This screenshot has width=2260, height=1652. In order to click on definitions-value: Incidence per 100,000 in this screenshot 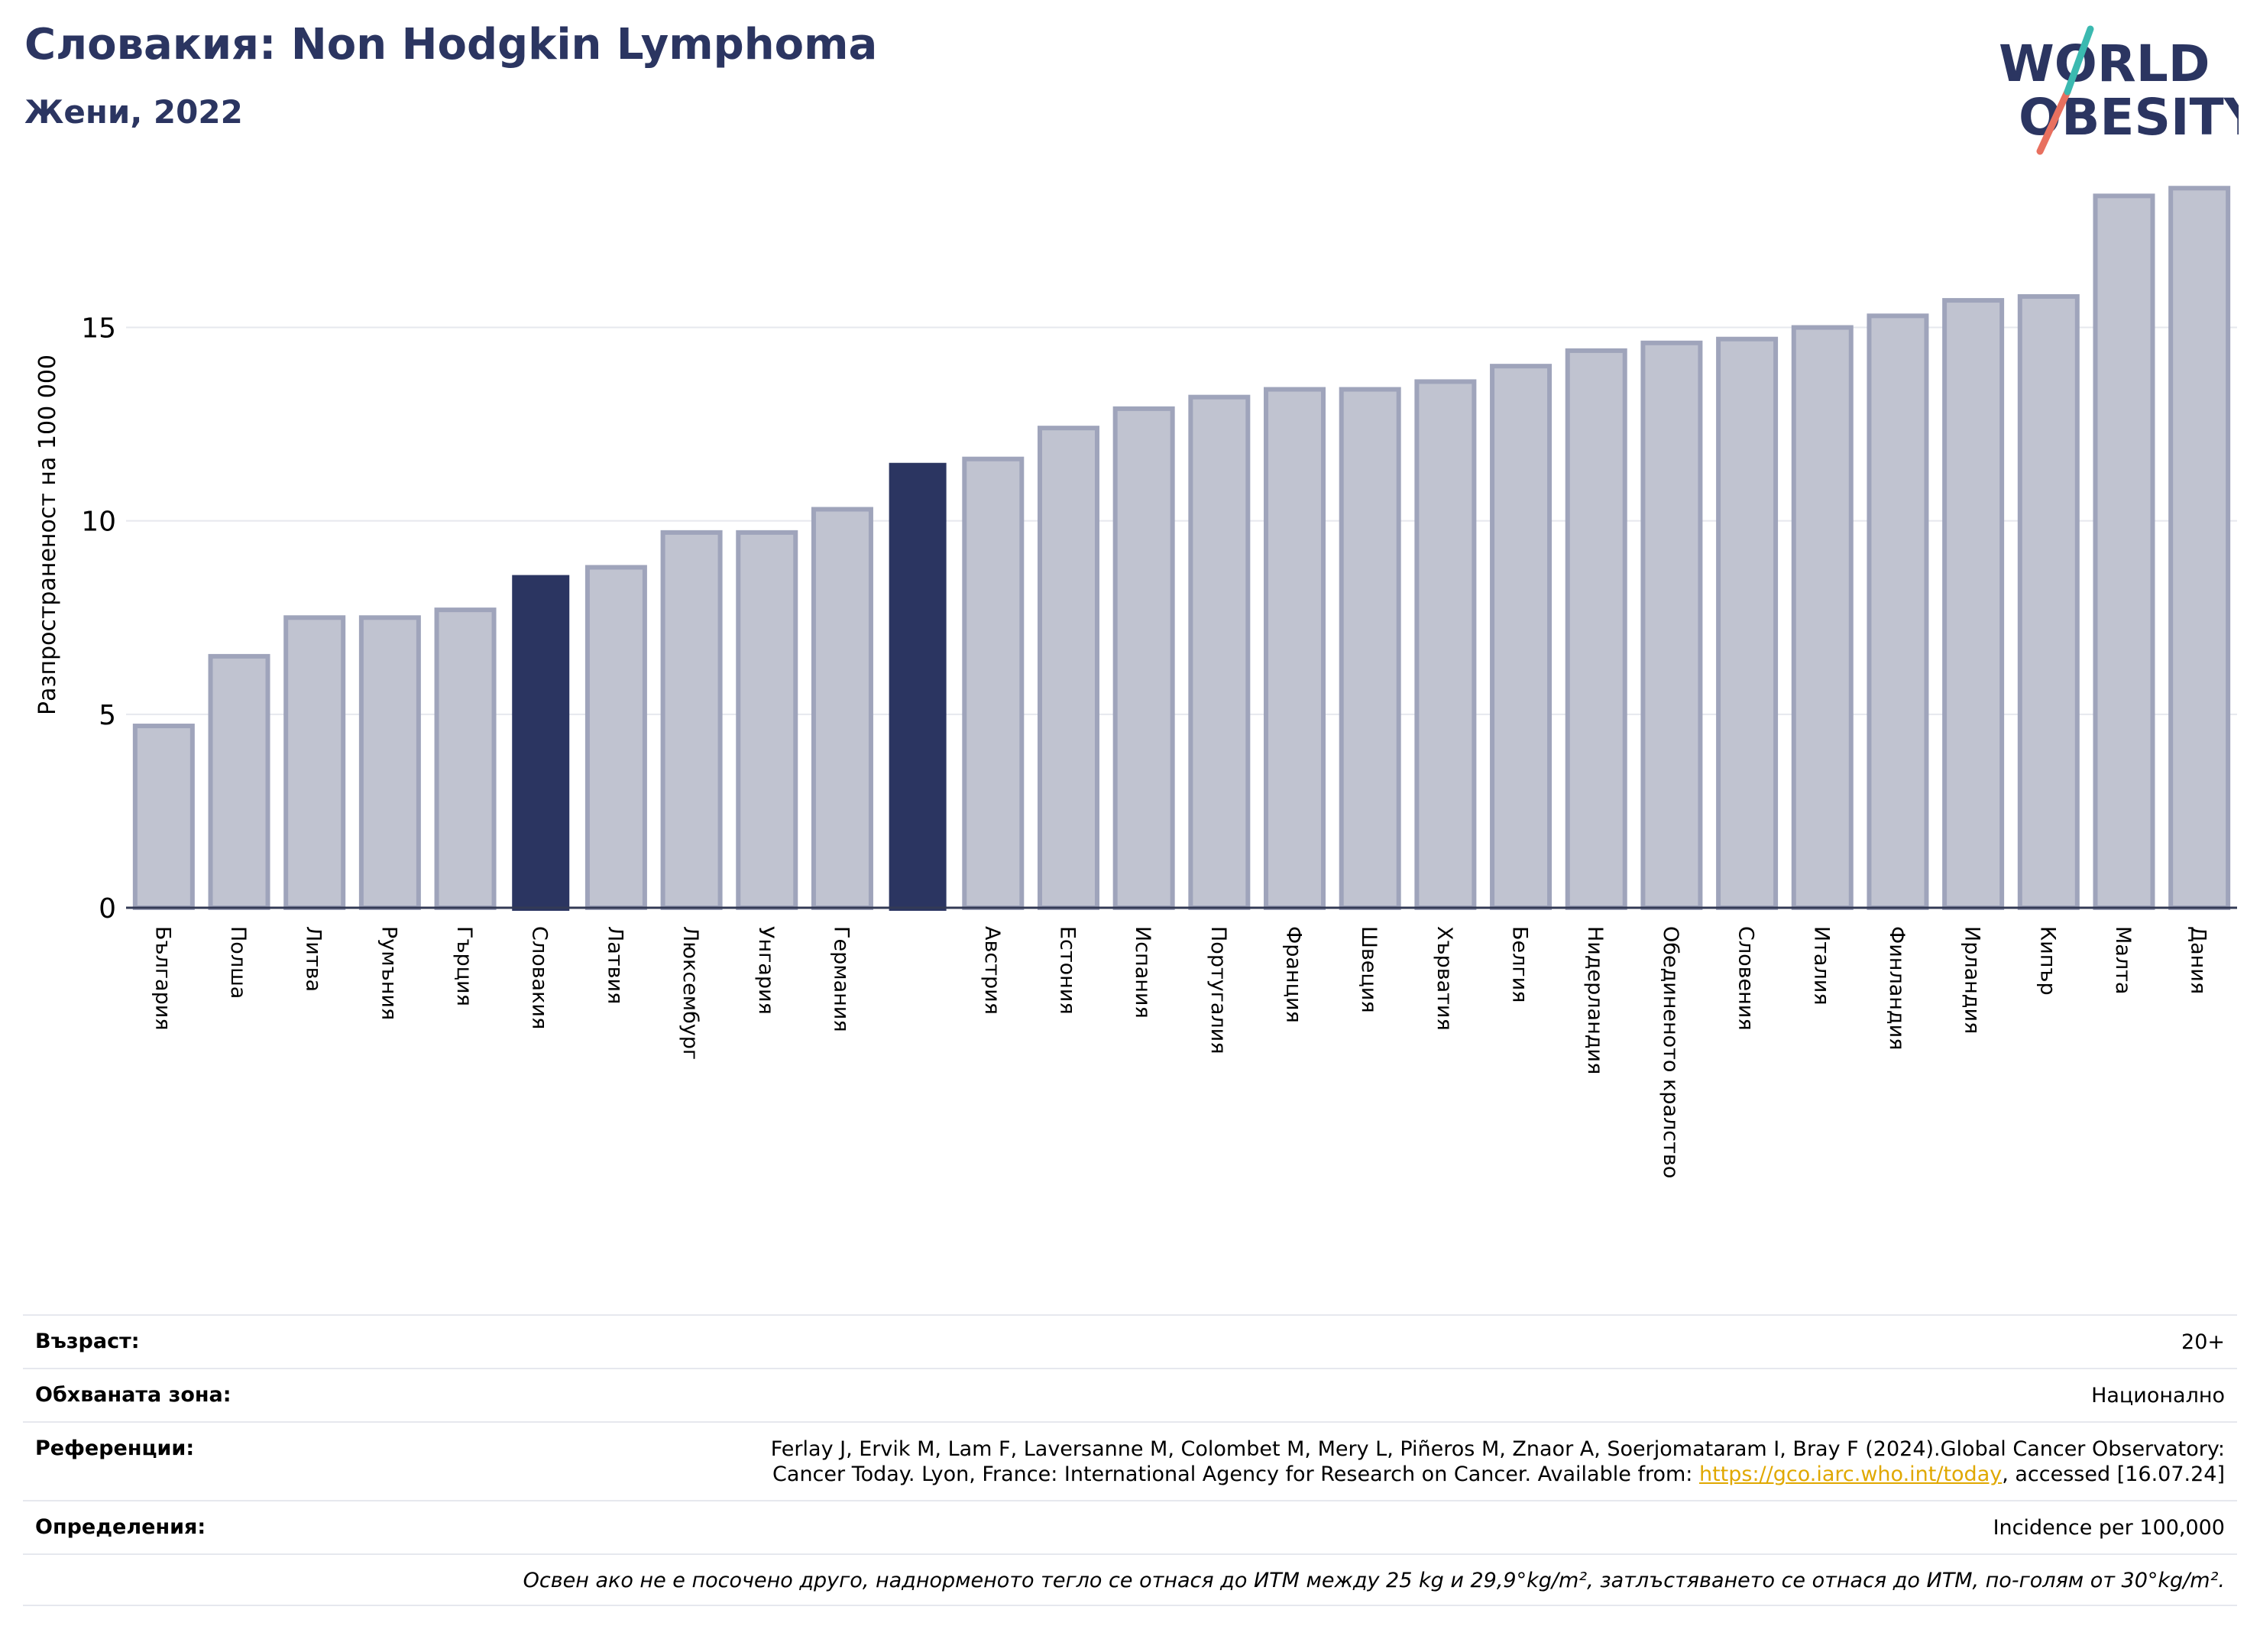, I will do `click(2109, 1528)`.